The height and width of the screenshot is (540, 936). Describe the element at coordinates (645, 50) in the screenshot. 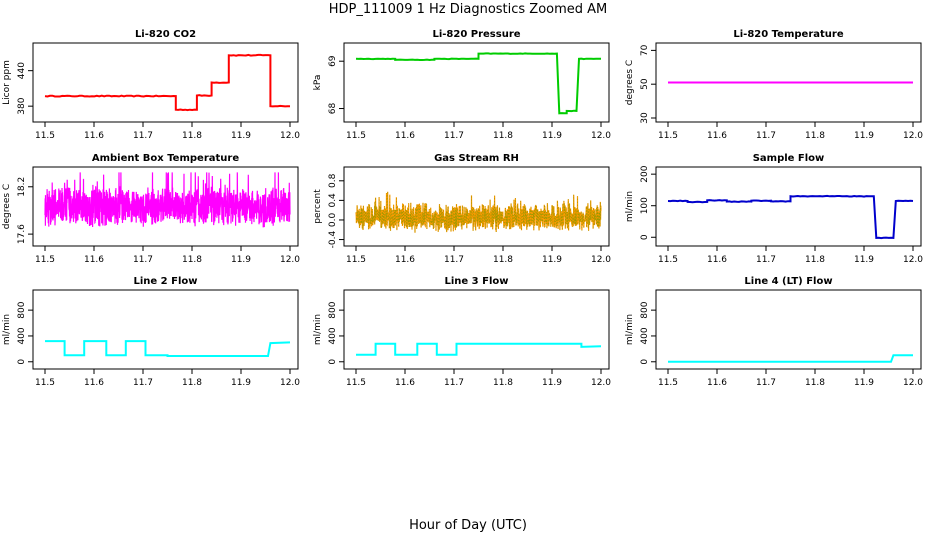

I see `y-tick-label: 70` at that location.